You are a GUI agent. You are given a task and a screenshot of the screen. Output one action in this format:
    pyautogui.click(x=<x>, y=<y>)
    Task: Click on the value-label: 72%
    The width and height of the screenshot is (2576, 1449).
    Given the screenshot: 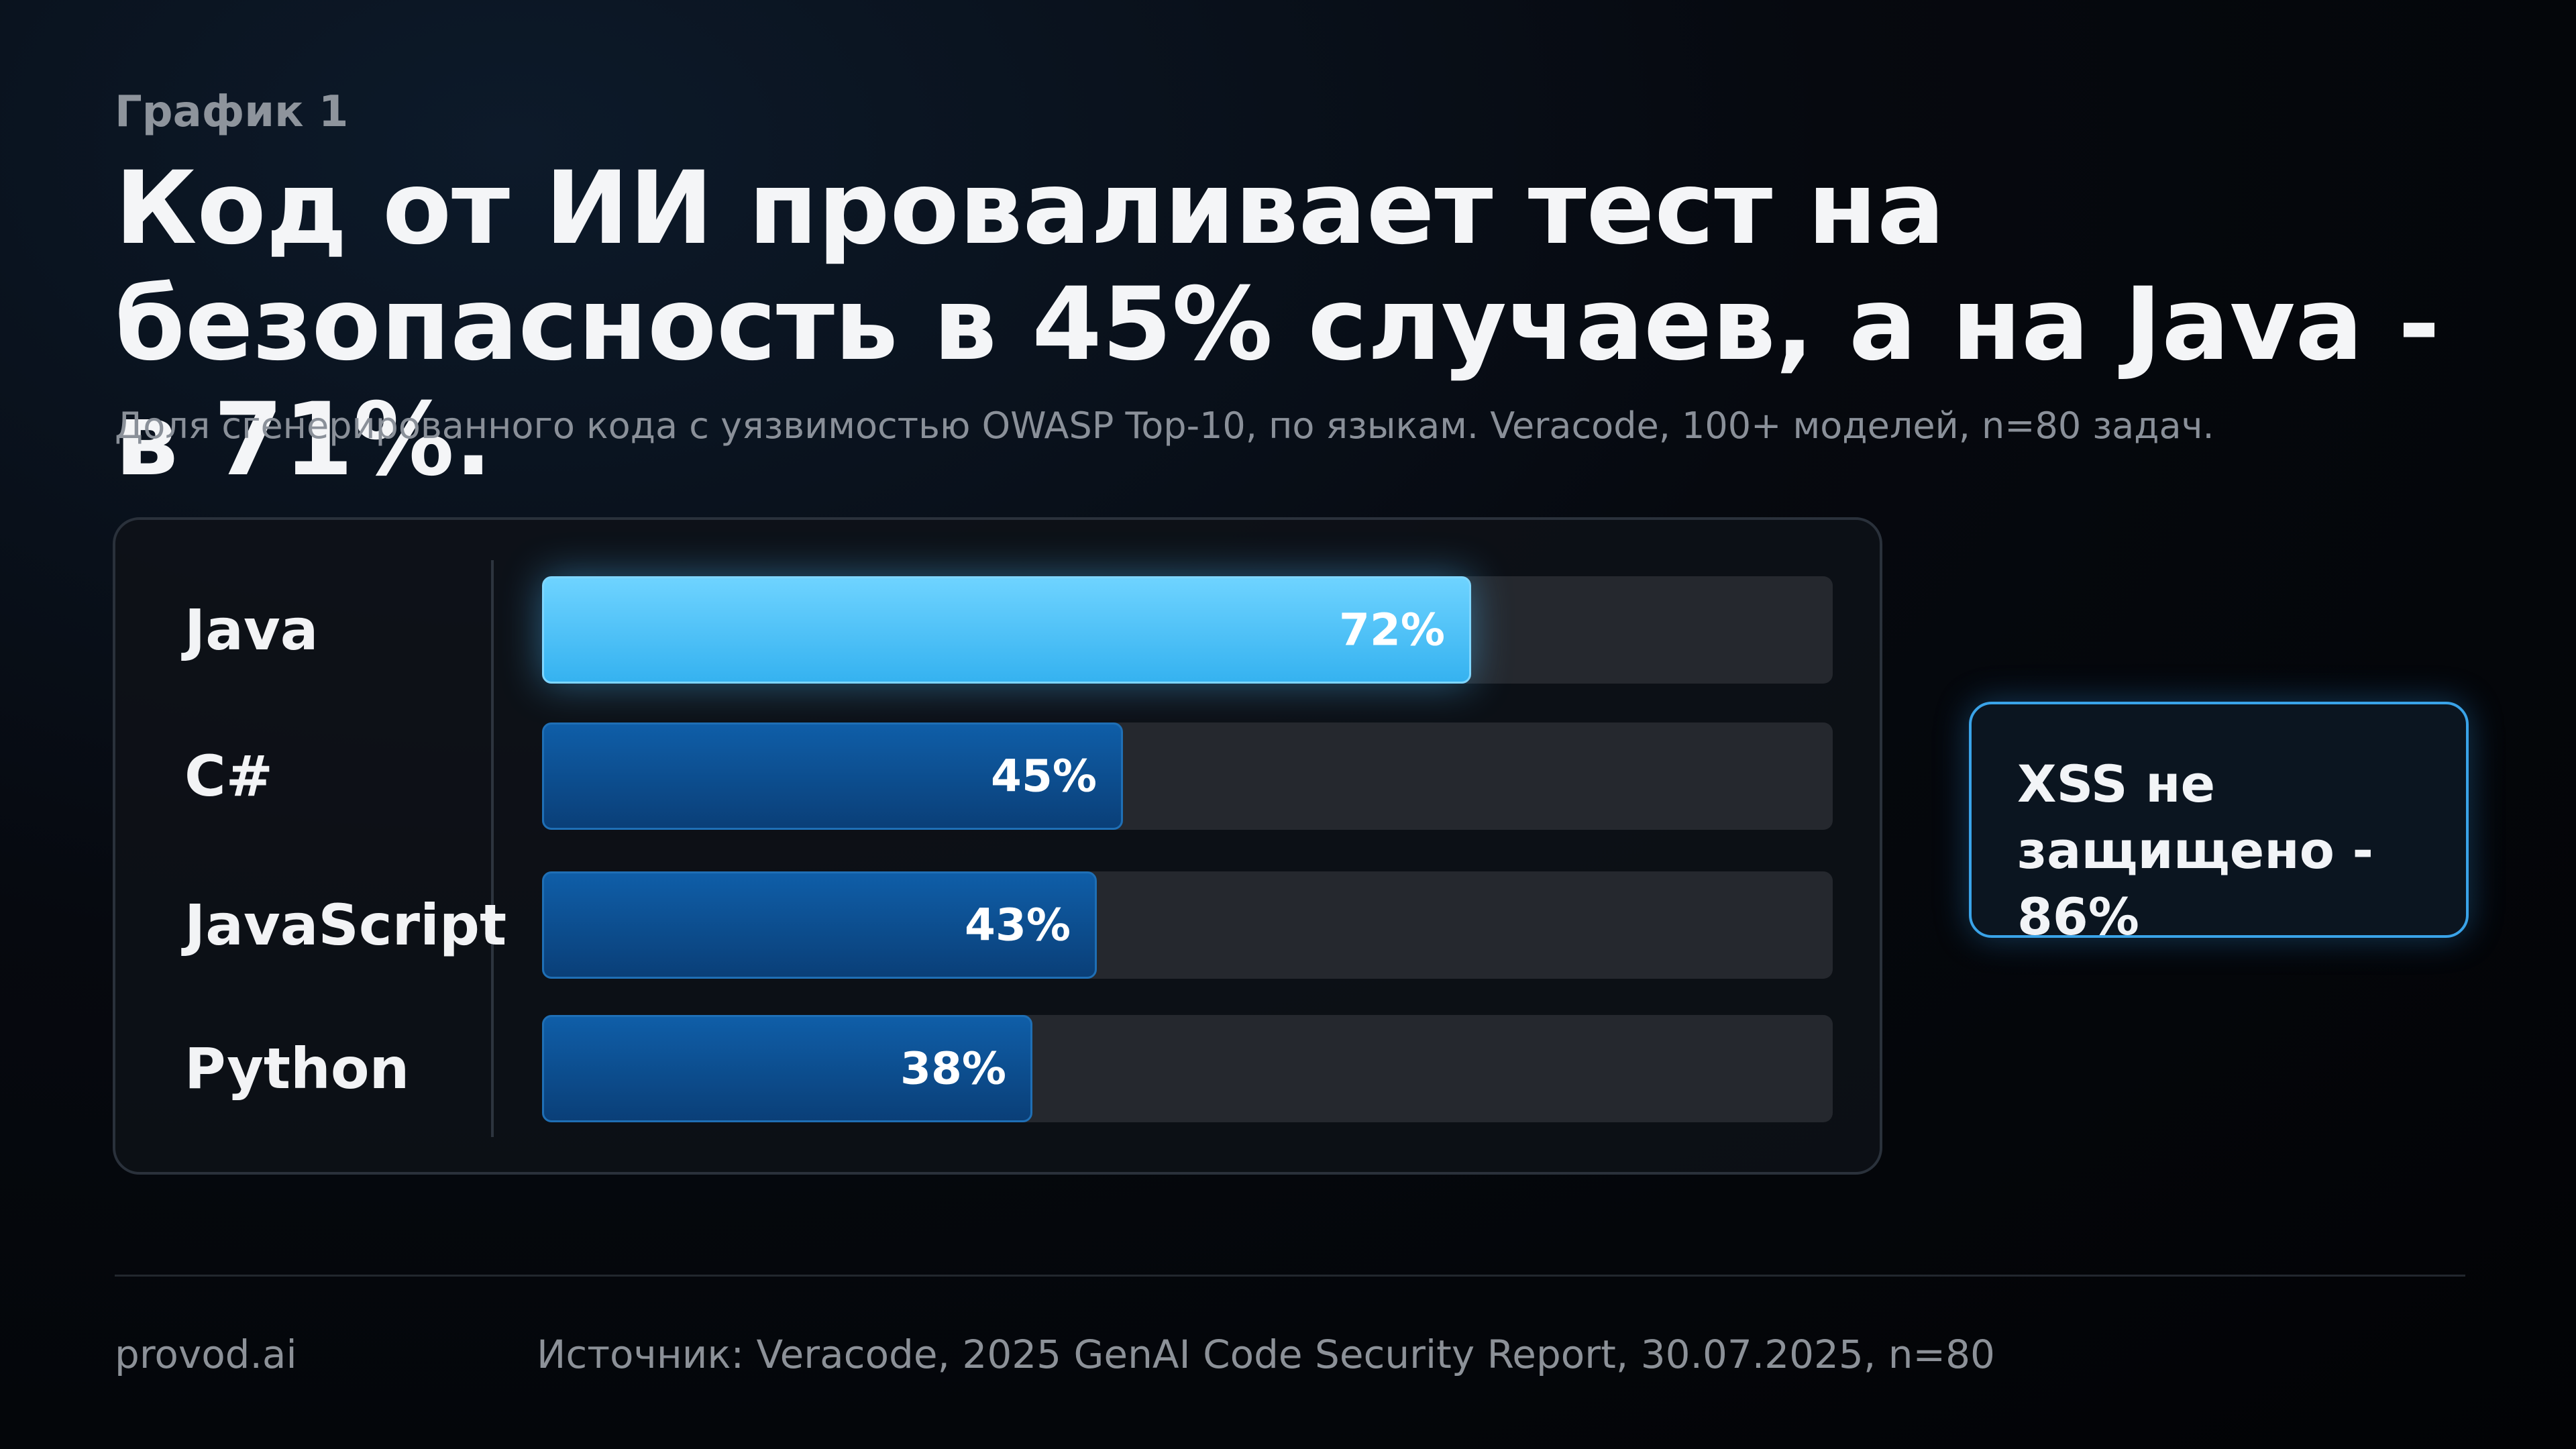 What is the action you would take?
    pyautogui.click(x=1392, y=630)
    